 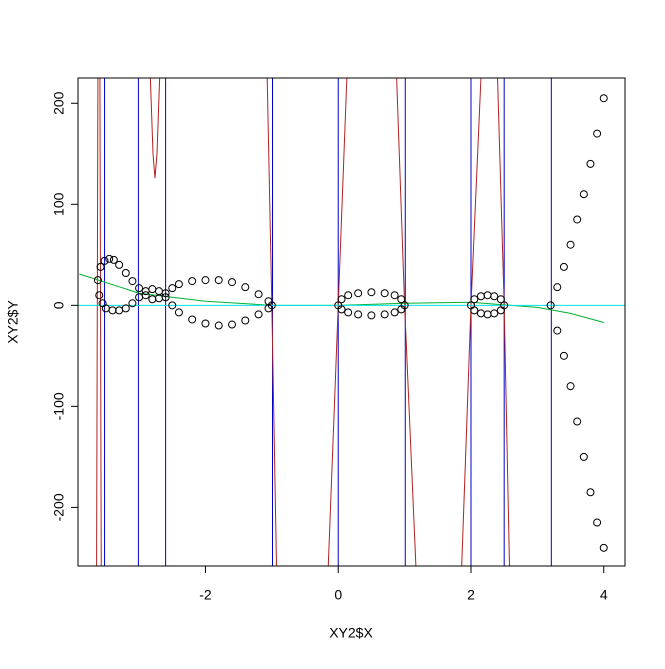 I want to click on y-tick-label: 0, so click(x=59, y=305).